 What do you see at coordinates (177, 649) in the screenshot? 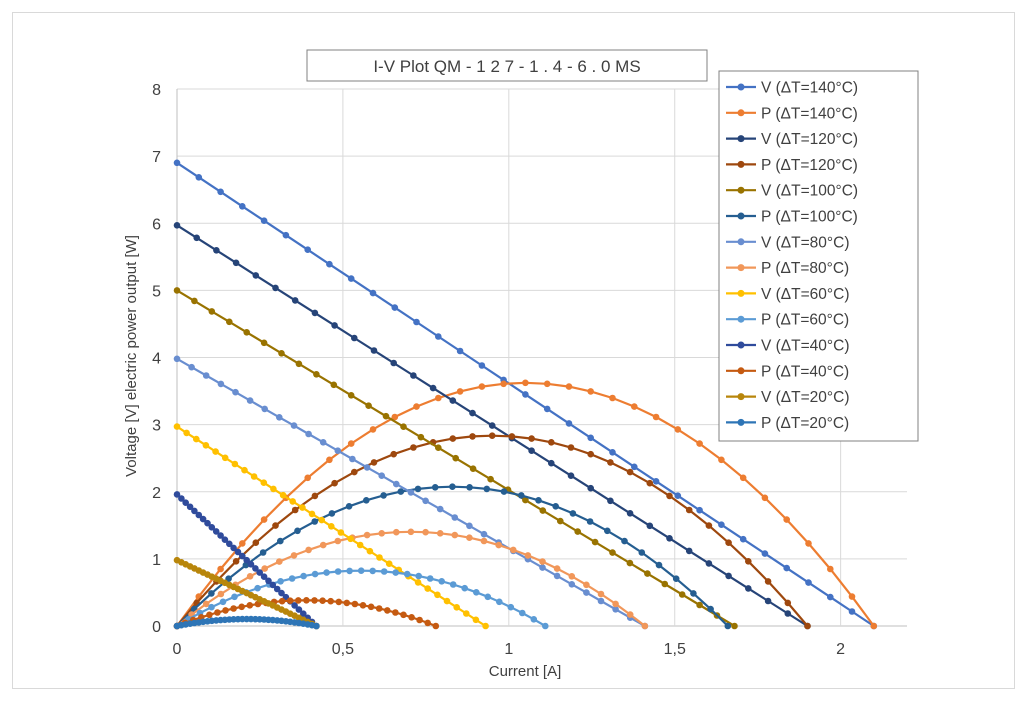
I see `x-tick-label: 0` at bounding box center [177, 649].